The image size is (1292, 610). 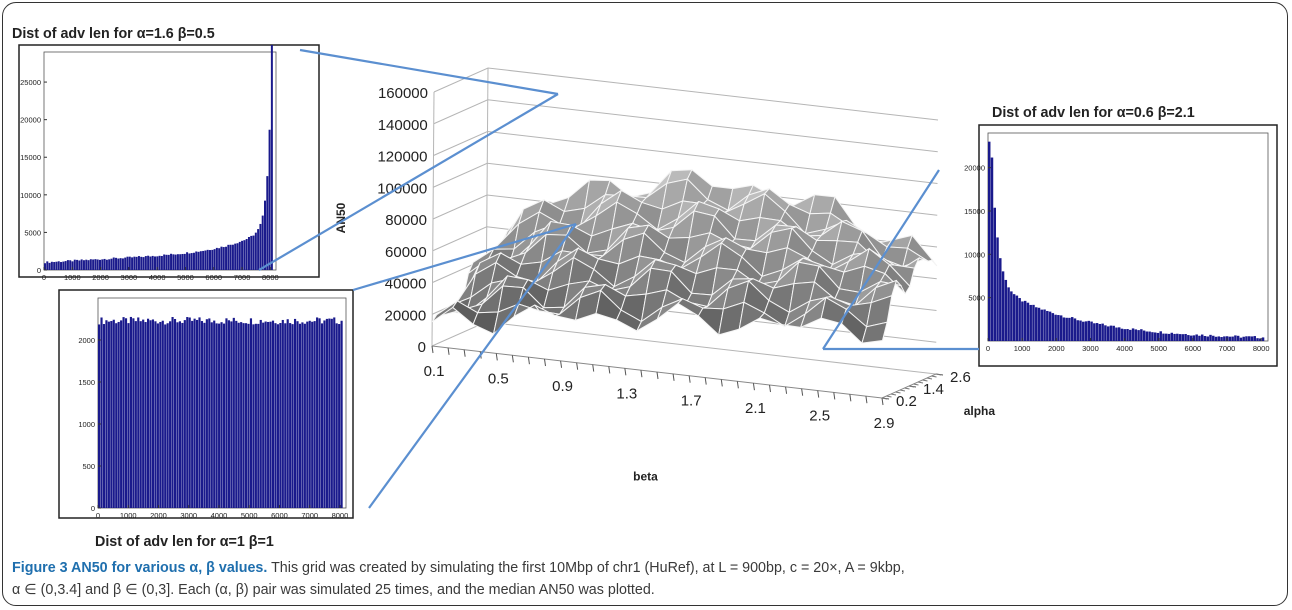 What do you see at coordinates (113, 34) in the screenshot?
I see `inset-title: Dist of adv len for α=1.6 β=0.5` at bounding box center [113, 34].